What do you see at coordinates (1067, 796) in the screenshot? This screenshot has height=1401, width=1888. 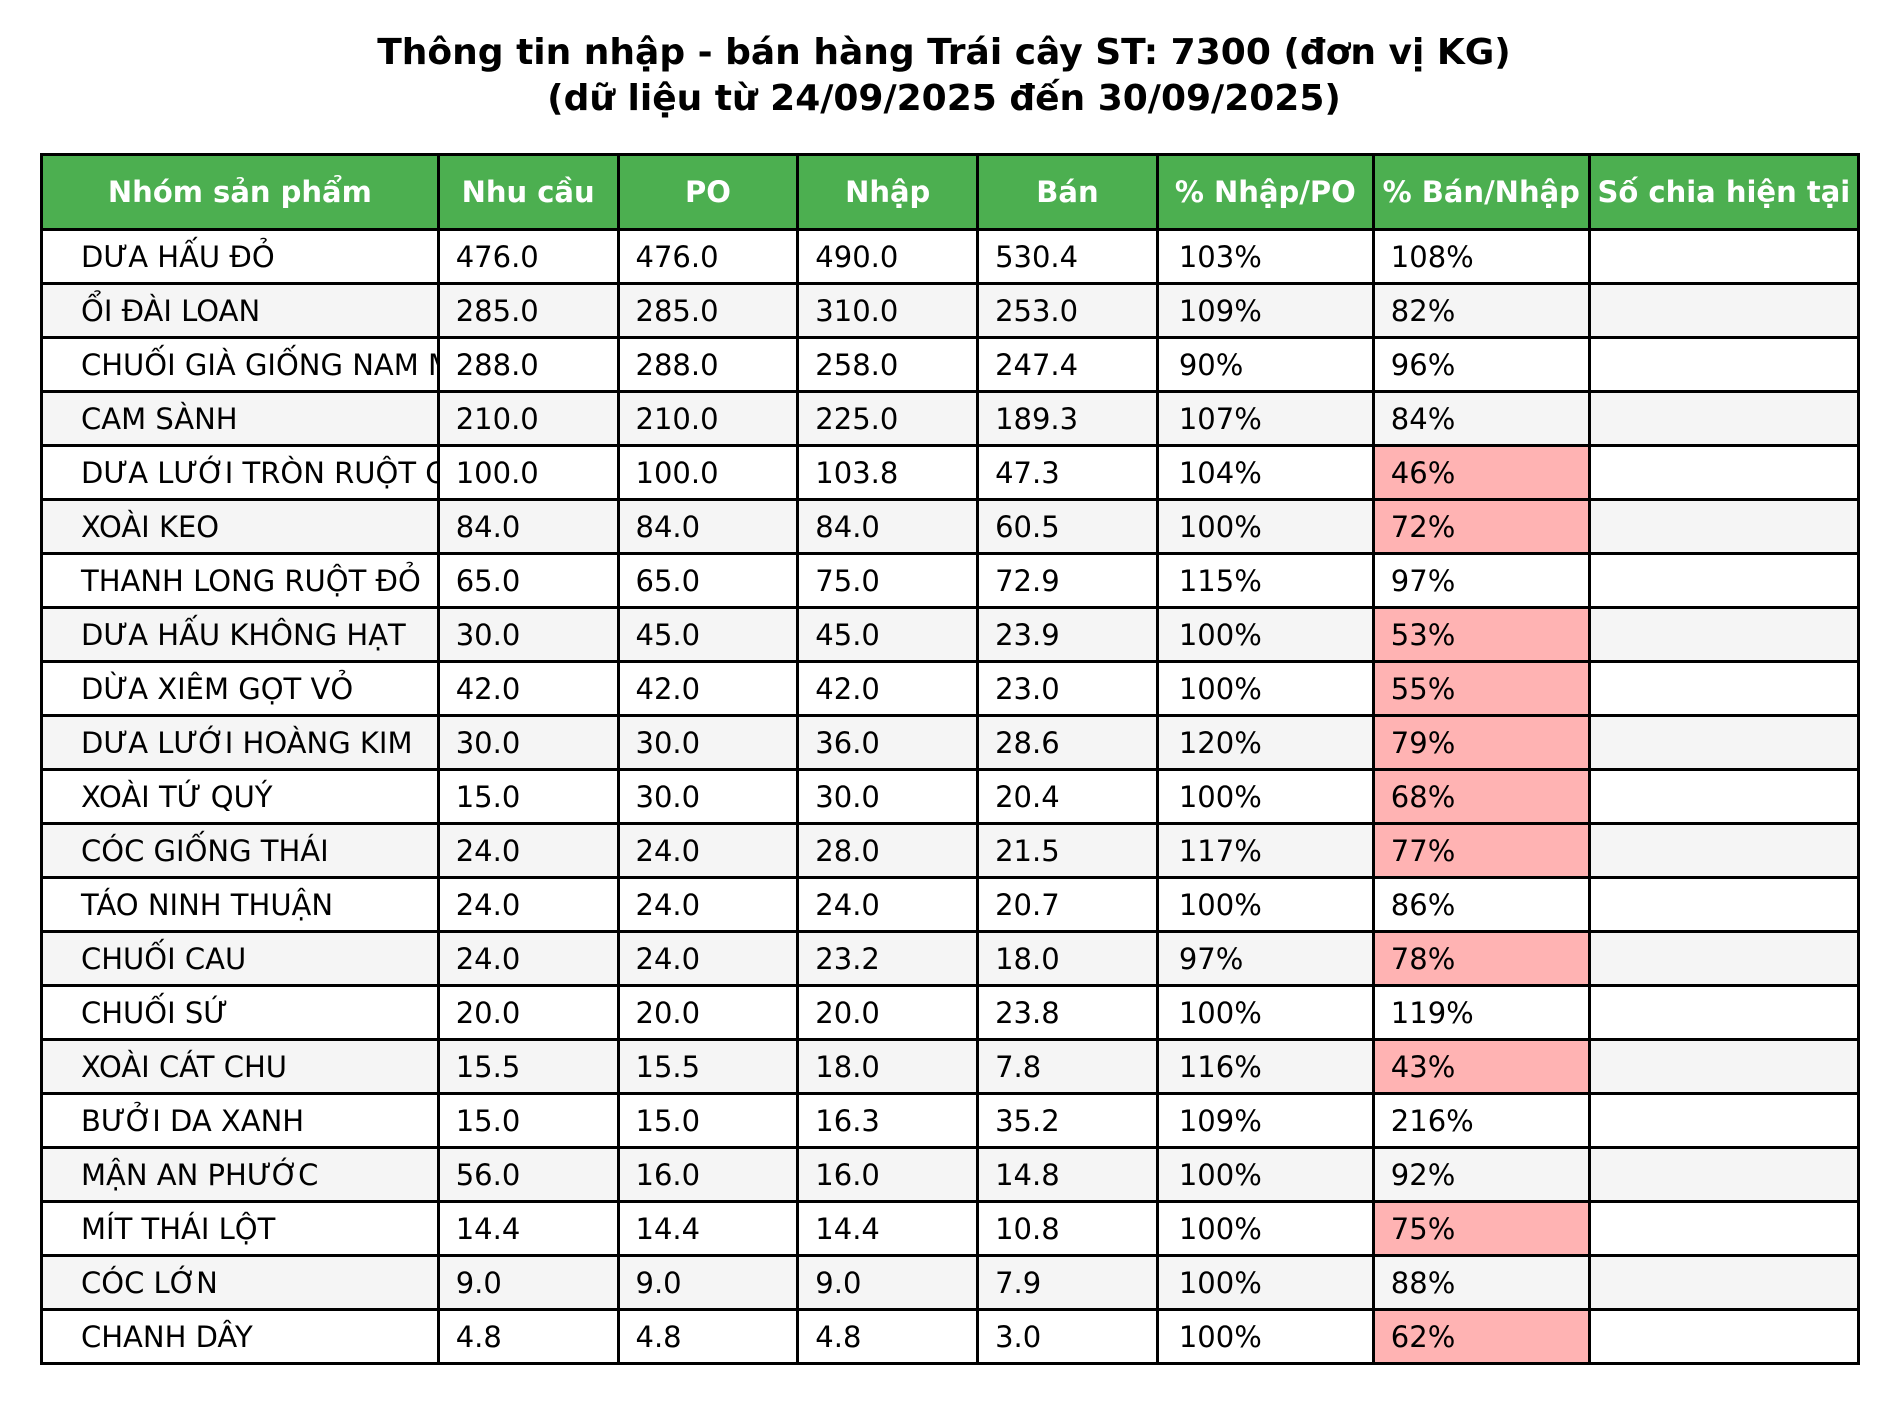 I see `cell-sales: 20.4` at bounding box center [1067, 796].